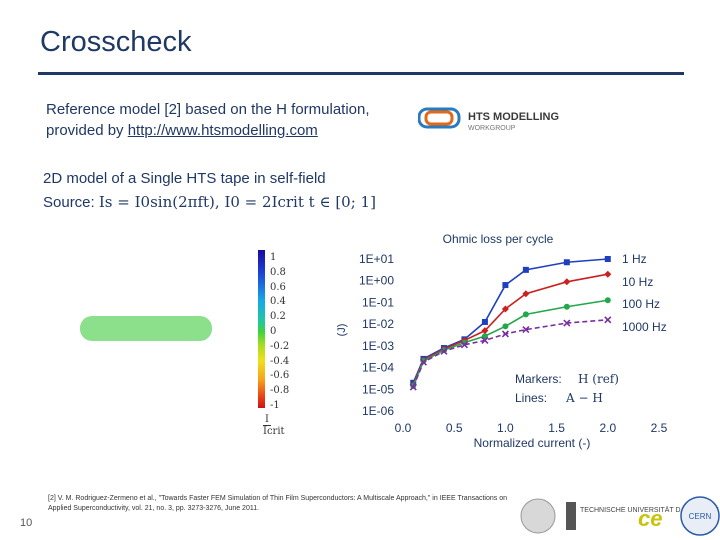 This screenshot has height=540, width=720. What do you see at coordinates (278, 287) in the screenshot?
I see `colorbar-tick-label: 0.6` at bounding box center [278, 287].